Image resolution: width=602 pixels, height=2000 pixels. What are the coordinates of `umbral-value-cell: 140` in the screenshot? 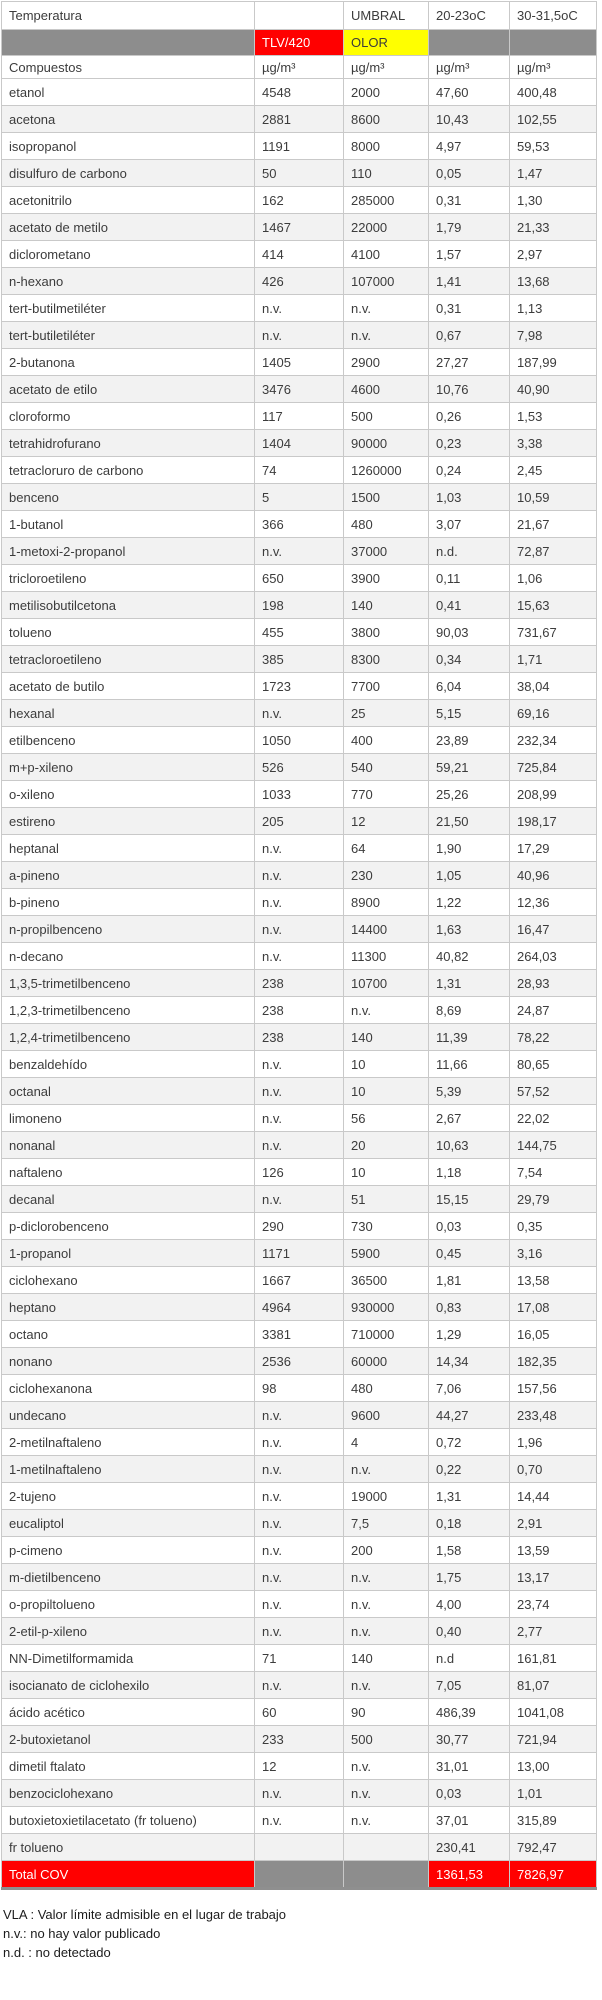 It's located at (386, 605).